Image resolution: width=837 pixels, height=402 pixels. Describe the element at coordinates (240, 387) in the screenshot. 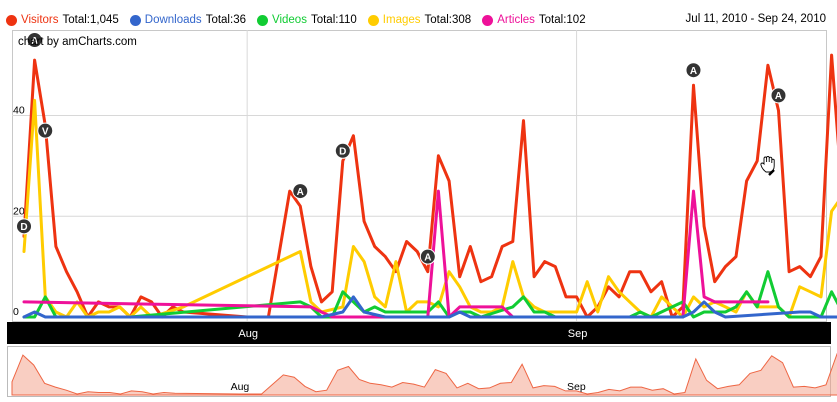

I see `scrollbar-tick-label: Aug` at that location.